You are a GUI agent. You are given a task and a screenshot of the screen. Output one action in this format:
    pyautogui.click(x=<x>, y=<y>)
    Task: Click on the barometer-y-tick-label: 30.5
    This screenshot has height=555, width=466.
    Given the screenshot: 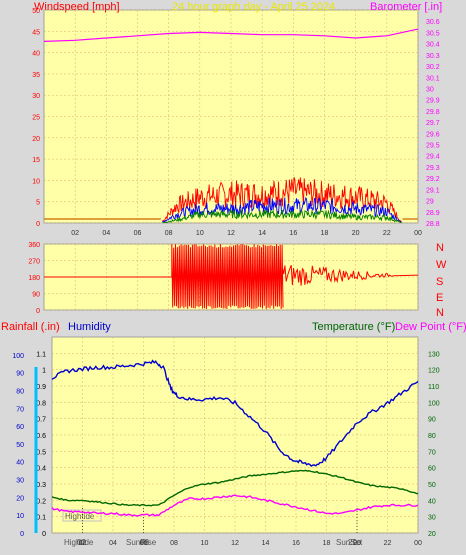 What is the action you would take?
    pyautogui.click(x=433, y=33)
    